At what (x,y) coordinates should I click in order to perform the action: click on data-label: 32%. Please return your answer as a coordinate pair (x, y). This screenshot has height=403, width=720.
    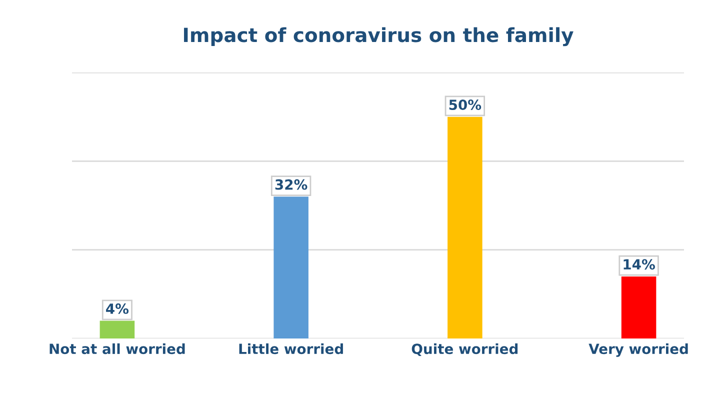
    Looking at the image, I should click on (291, 184).